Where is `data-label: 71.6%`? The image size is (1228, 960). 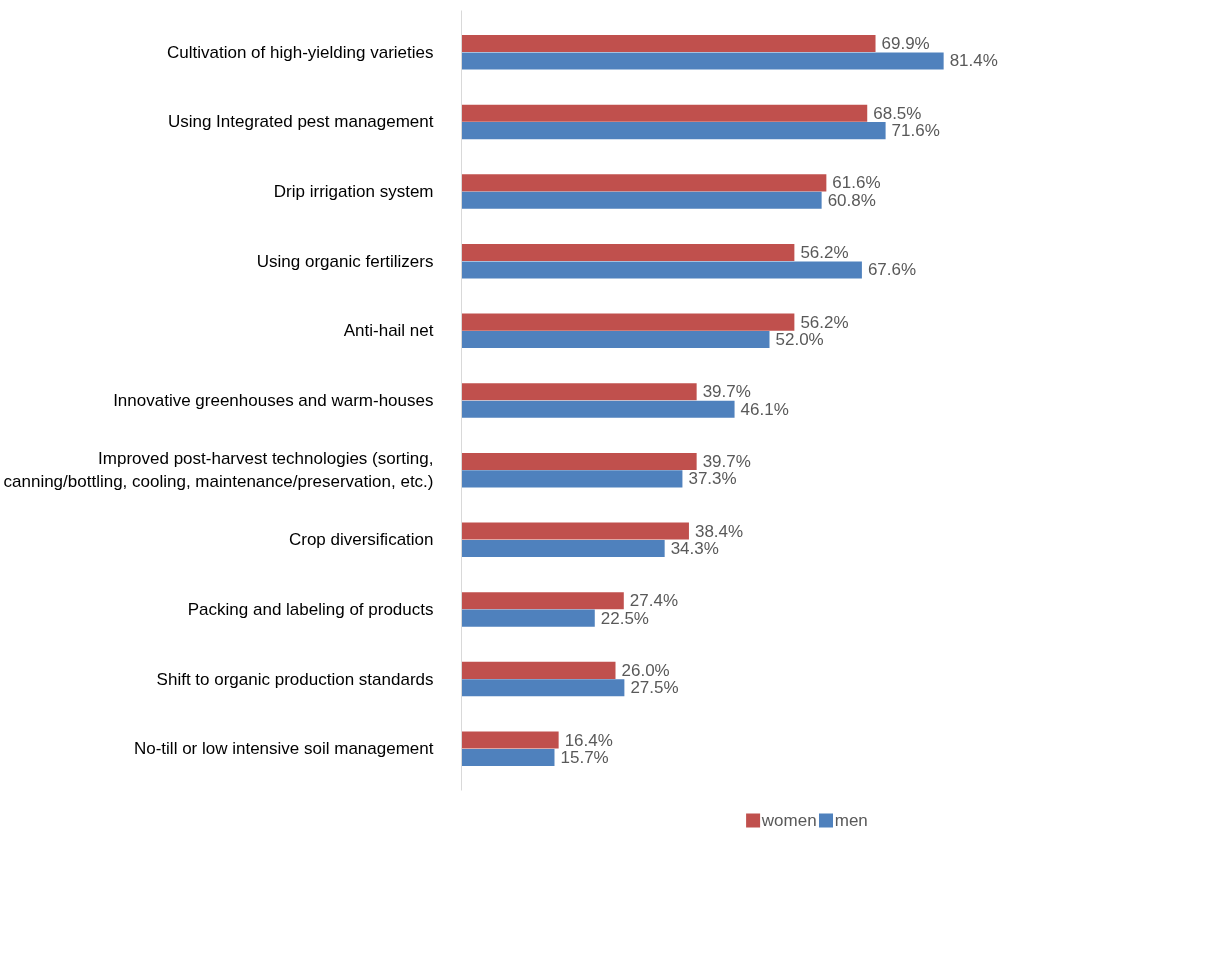 data-label: 71.6% is located at coordinates (915, 131).